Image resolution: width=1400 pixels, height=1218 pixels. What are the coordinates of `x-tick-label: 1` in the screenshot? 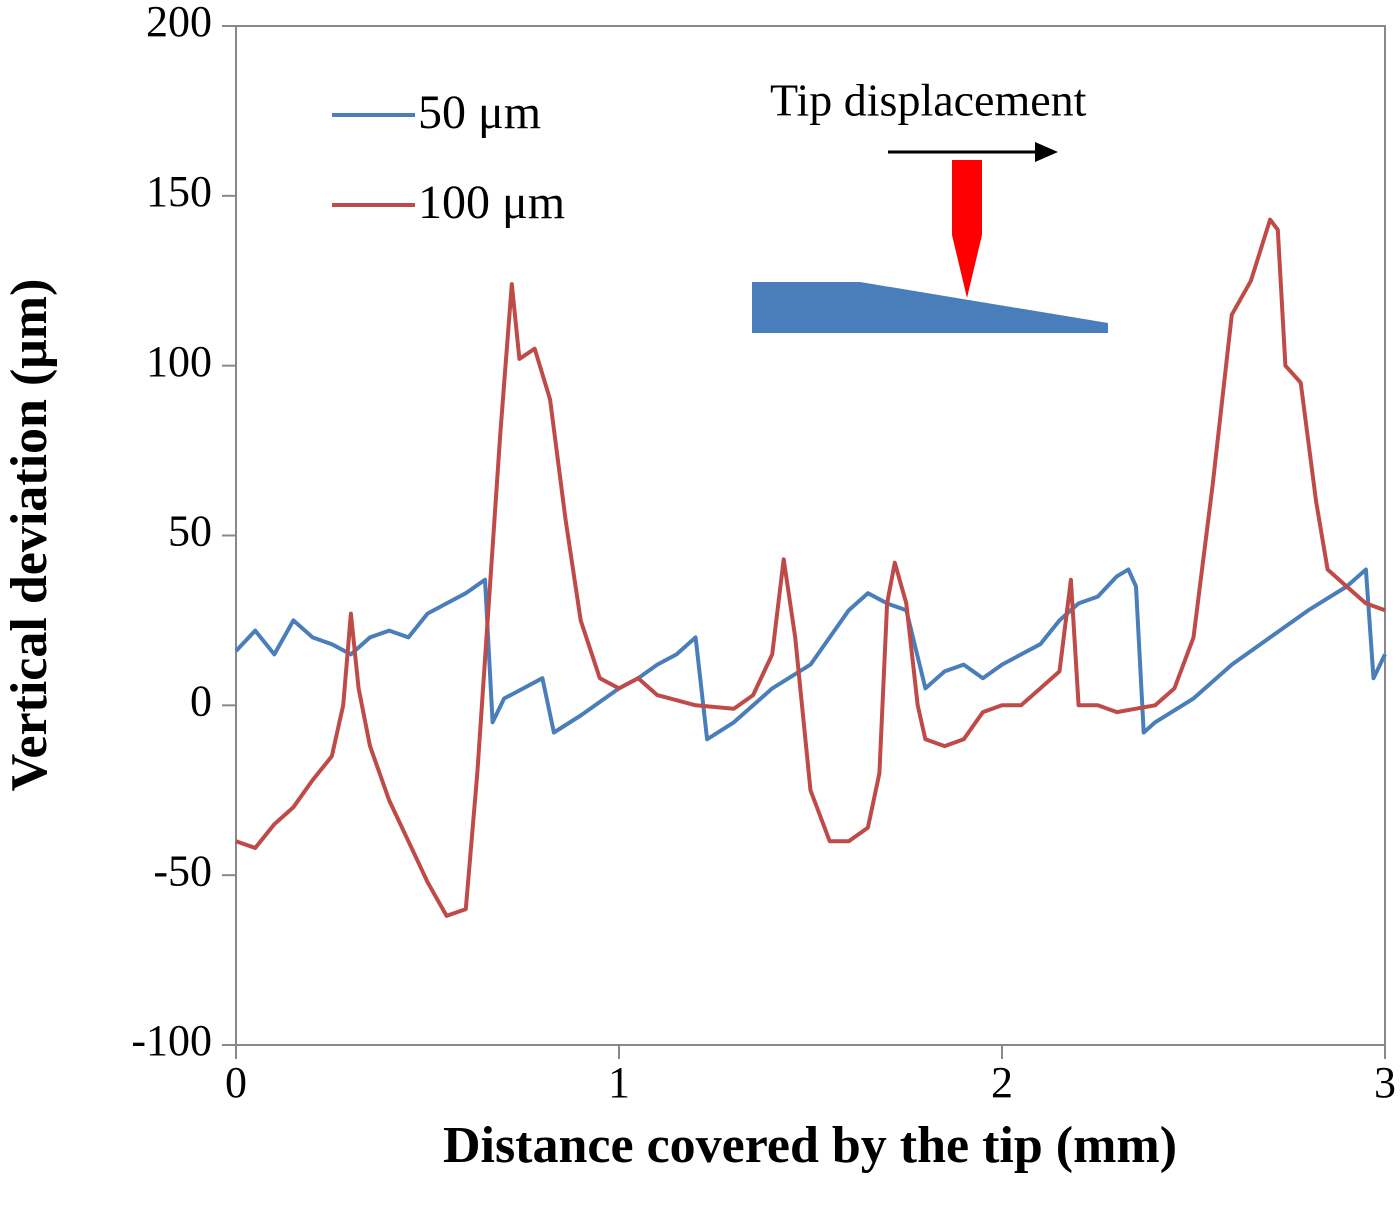 It's located at (619, 1082).